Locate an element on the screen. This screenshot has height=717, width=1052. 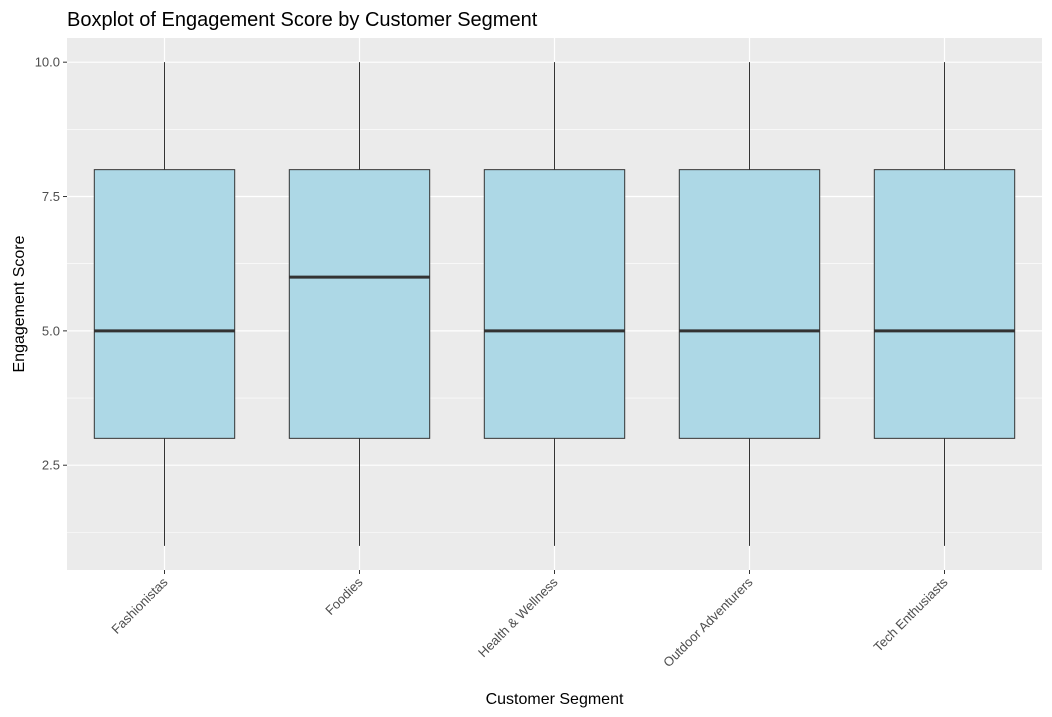
y-axis: 2.5 5.0 7.5 10.0 is located at coordinates (51, 264).